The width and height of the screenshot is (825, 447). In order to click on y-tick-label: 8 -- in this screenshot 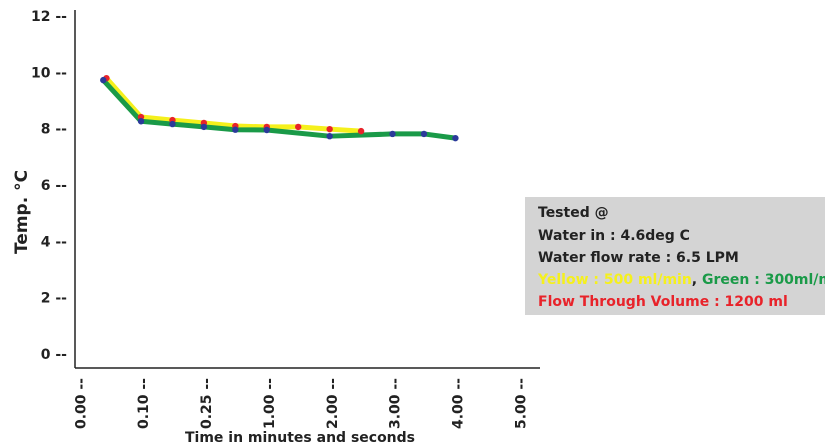, I will do `click(54, 130)`.